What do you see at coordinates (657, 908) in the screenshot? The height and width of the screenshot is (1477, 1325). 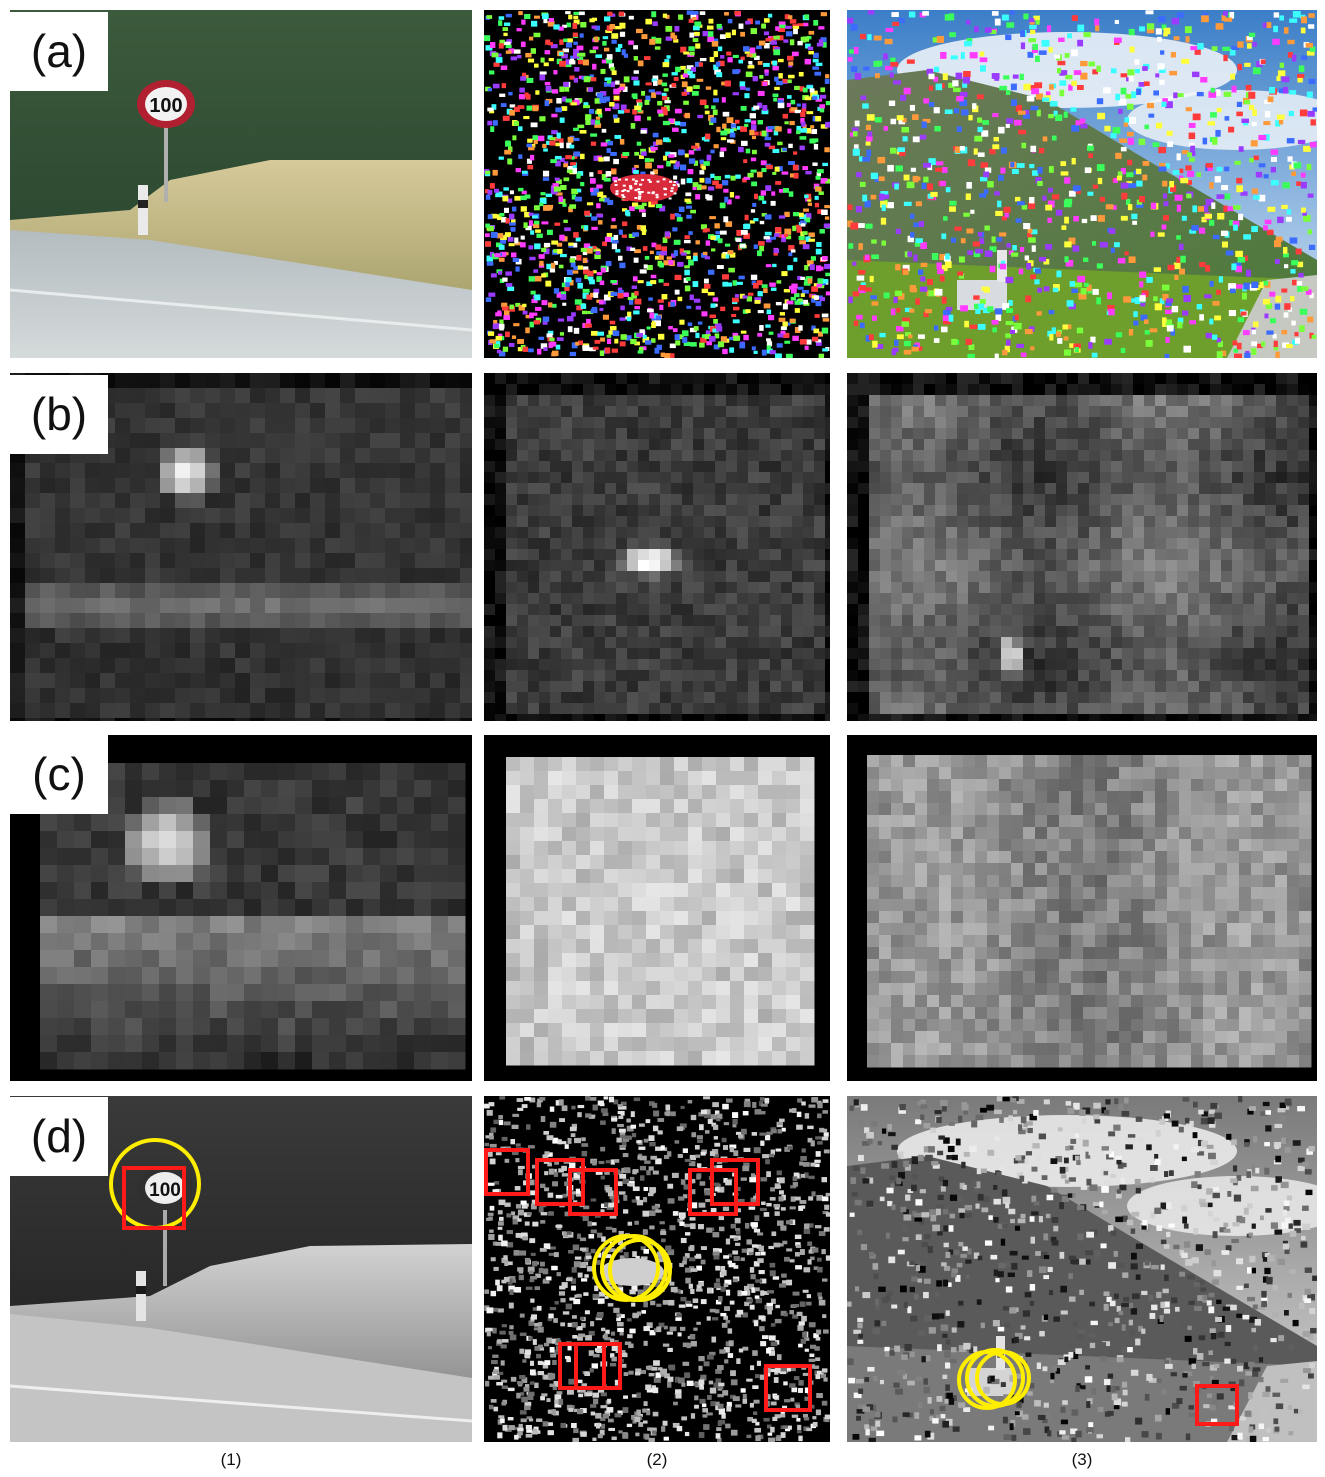 I see `panel-c2-saliency-map` at bounding box center [657, 908].